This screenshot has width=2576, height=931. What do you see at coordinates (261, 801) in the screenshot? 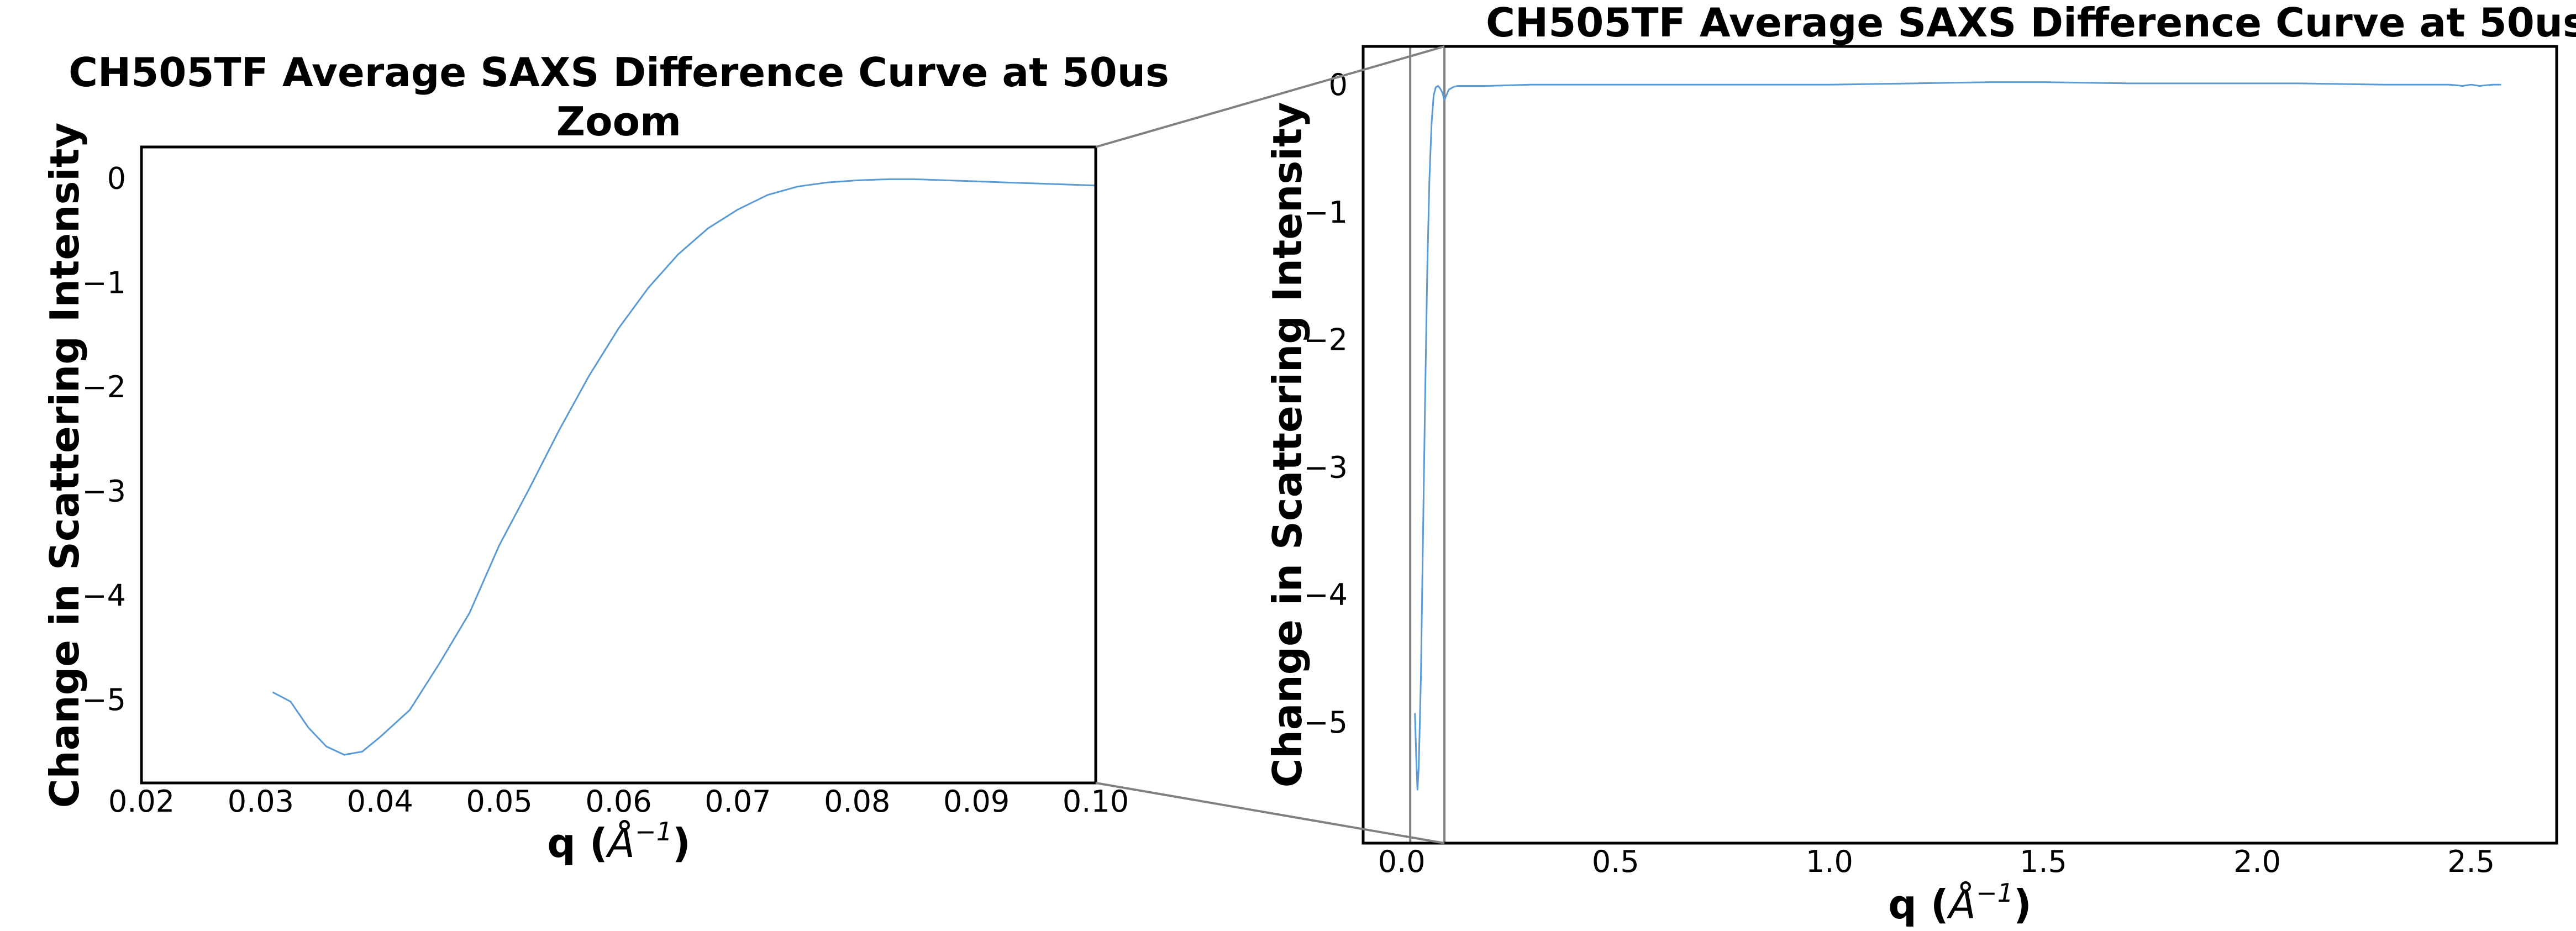
I see `zoom-x-tick-label: 0.03` at bounding box center [261, 801].